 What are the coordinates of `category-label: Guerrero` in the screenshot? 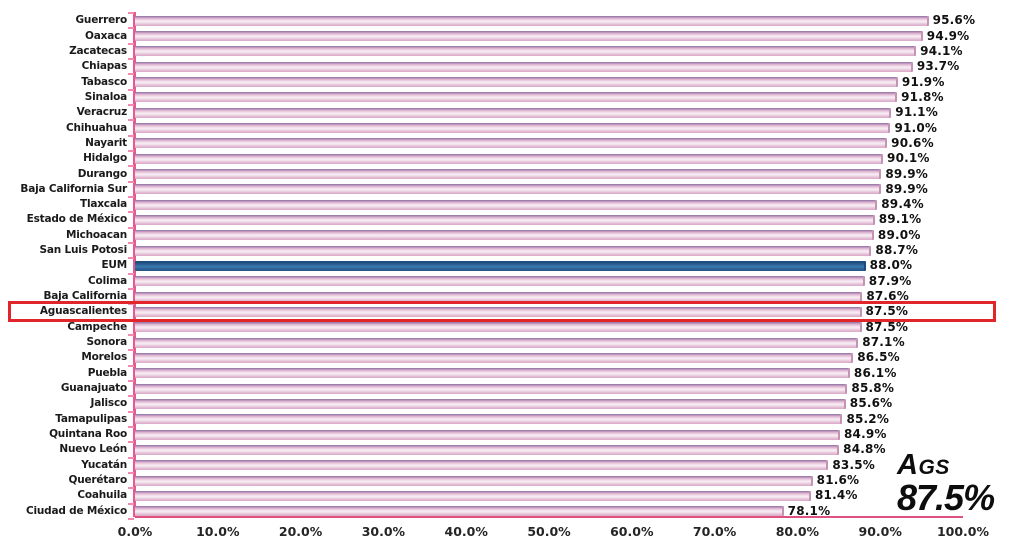 It's located at (101, 20).